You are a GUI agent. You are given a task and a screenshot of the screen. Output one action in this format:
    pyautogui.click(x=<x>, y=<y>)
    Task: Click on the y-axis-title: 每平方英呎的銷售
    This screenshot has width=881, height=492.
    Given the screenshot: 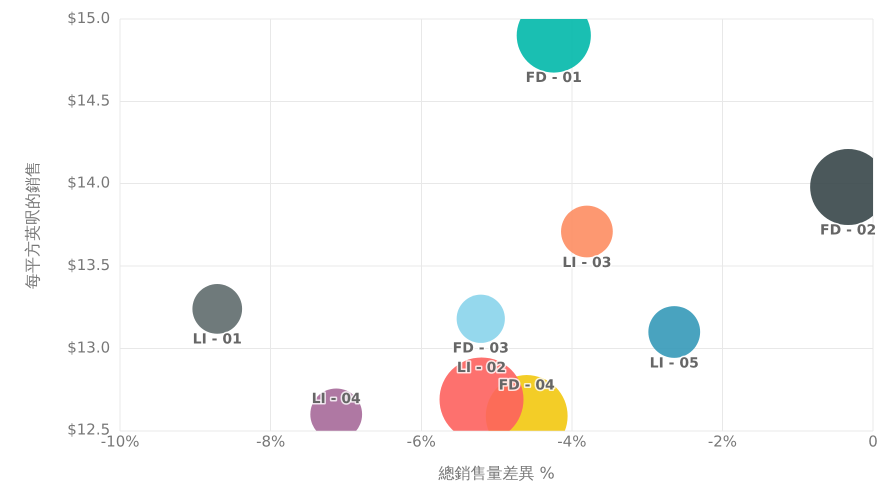 What is the action you would take?
    pyautogui.click(x=32, y=224)
    